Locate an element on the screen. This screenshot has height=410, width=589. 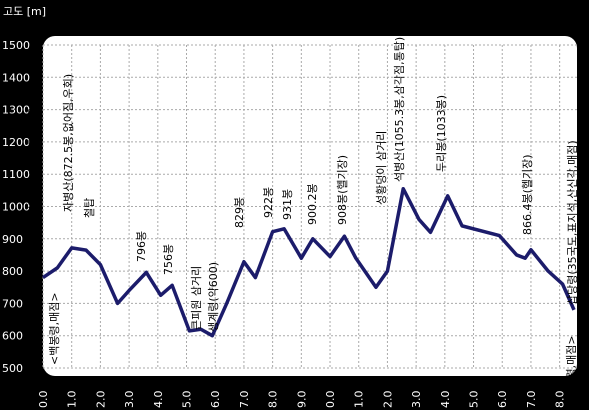
annotation: 철탑 is located at coordinates (89, 208).